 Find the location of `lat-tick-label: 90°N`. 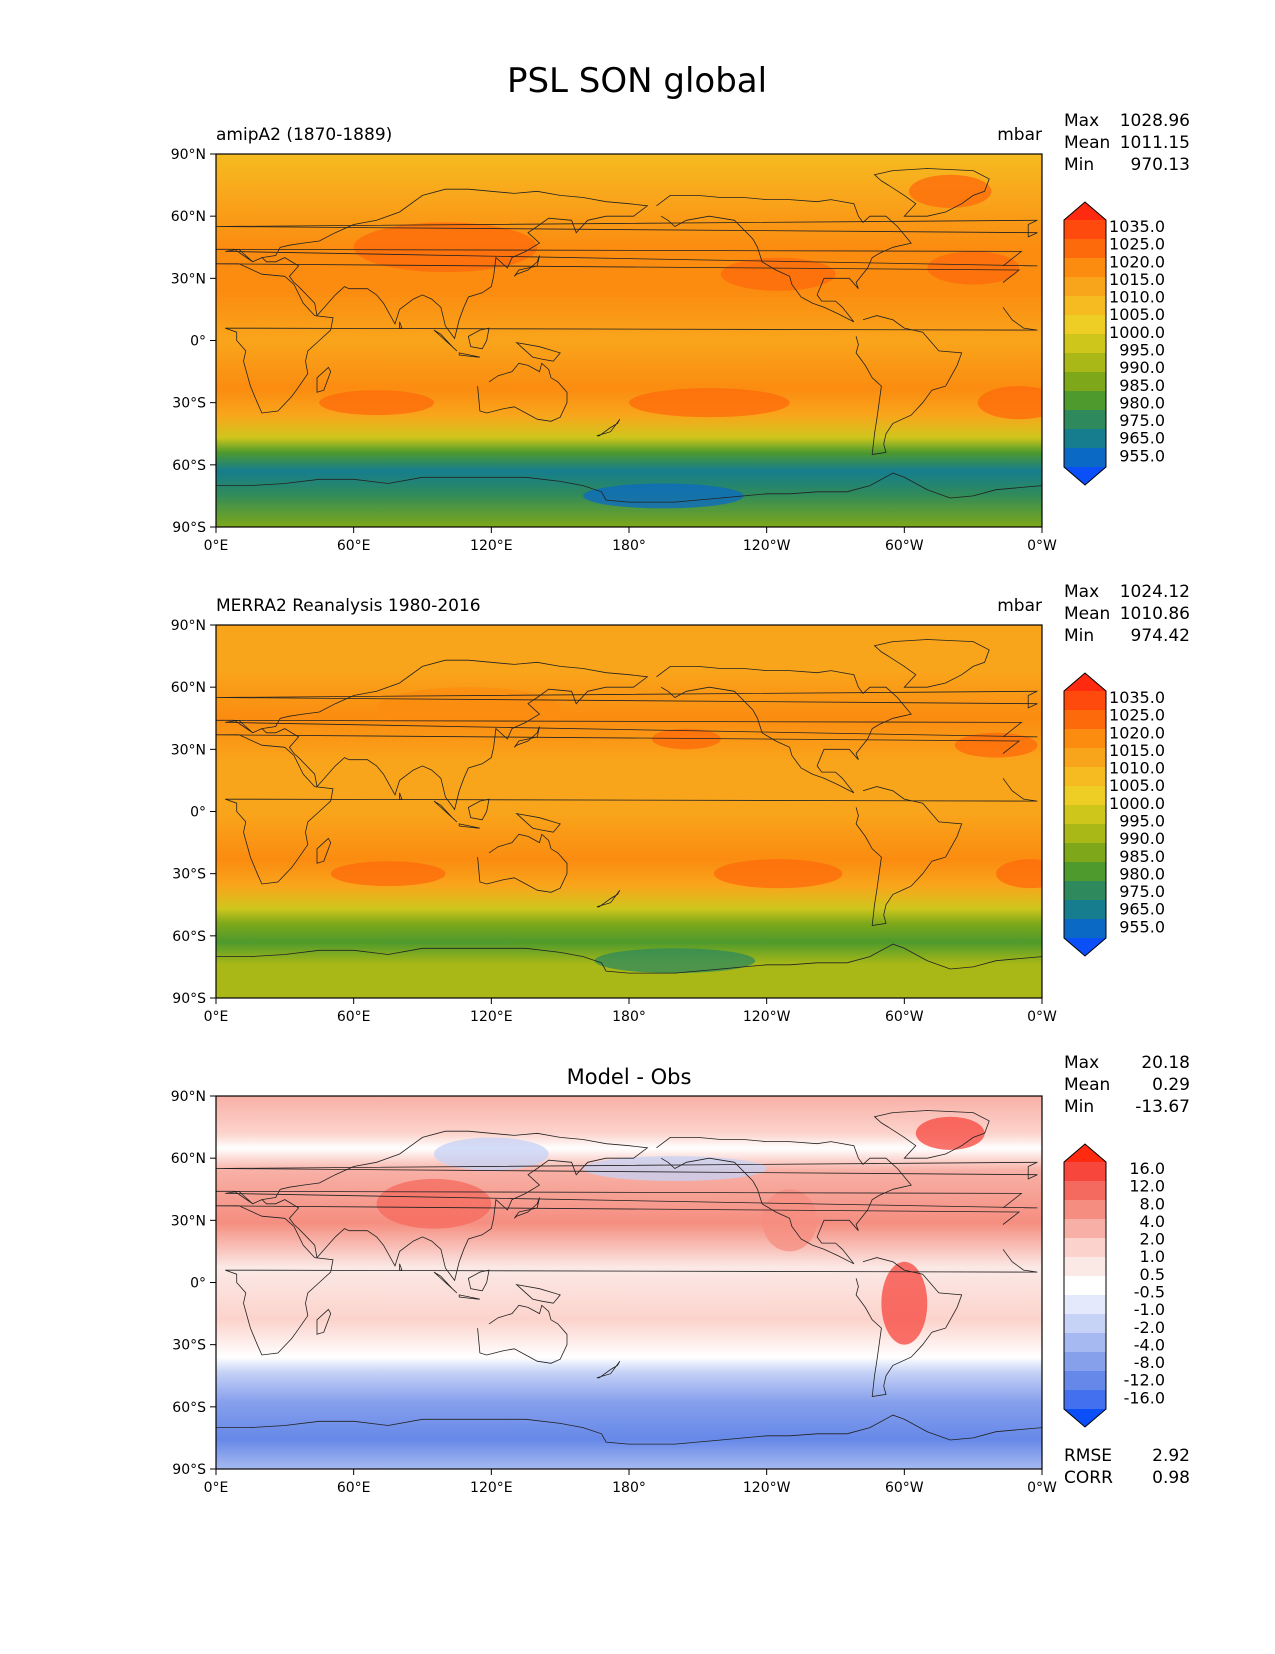

lat-tick-label: 90°N is located at coordinates (188, 155).